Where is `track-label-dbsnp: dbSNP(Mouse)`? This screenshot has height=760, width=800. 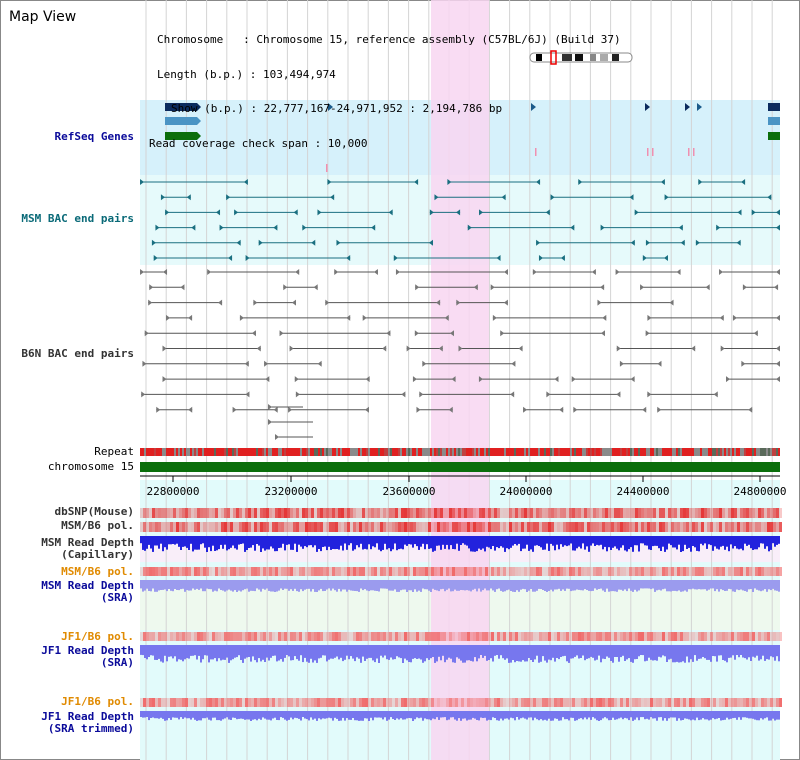
track-label-dbsnp: dbSNP(Mouse) is located at coordinates (94, 511).